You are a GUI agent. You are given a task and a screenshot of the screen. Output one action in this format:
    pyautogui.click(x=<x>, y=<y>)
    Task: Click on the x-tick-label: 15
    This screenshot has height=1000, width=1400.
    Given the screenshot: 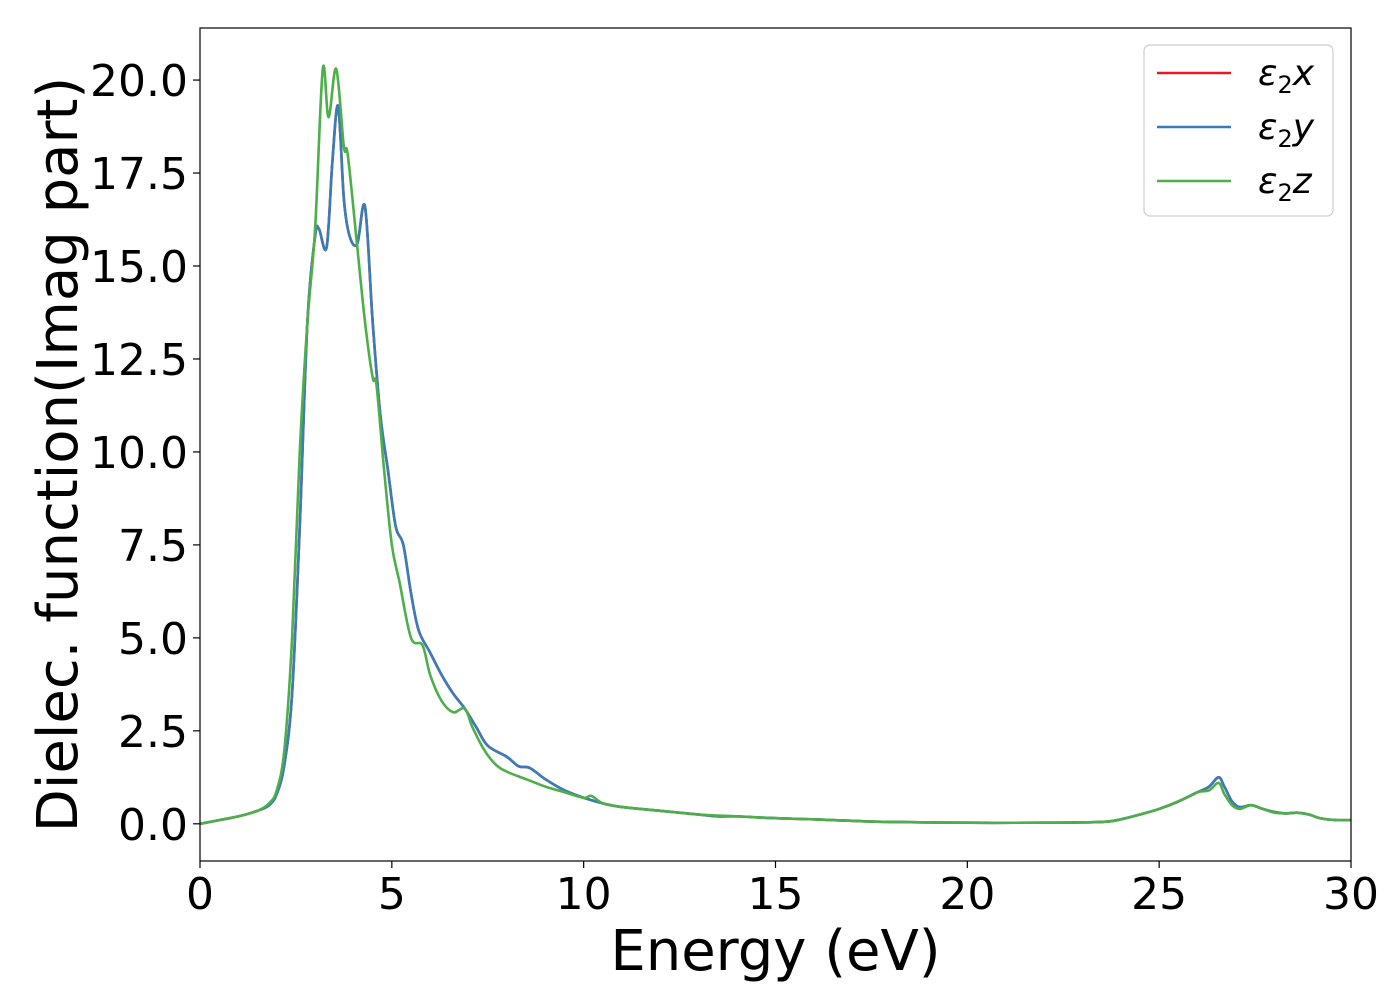 What is the action you would take?
    pyautogui.click(x=776, y=894)
    